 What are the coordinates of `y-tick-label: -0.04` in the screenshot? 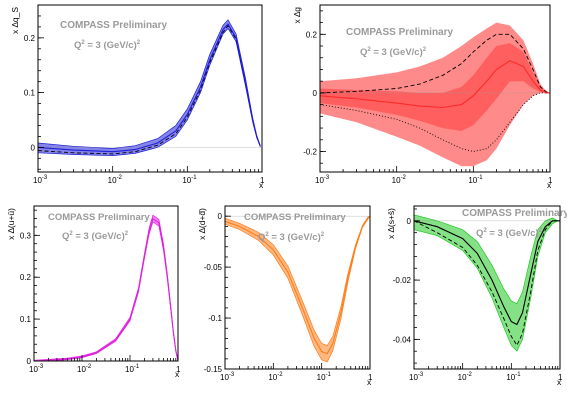 It's located at (402, 339).